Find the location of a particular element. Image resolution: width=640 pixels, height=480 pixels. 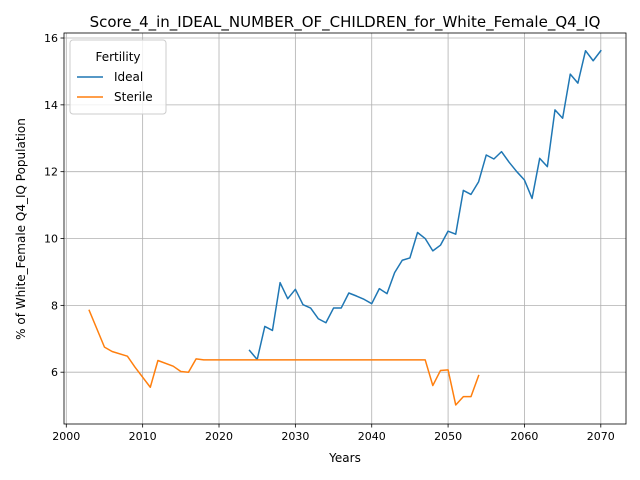

legend-box is located at coordinates (118, 77).